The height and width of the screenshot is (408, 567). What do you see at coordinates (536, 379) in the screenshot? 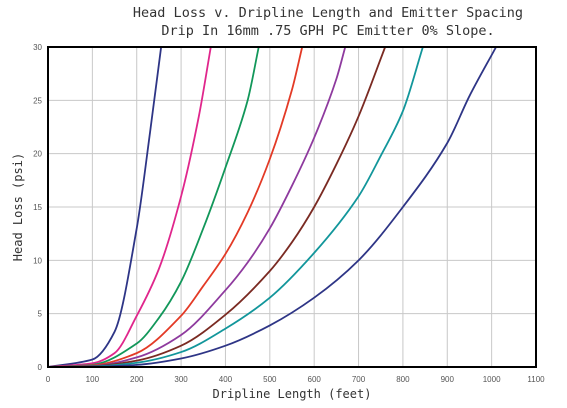
I see `x-tick-label: 1100` at bounding box center [536, 379].